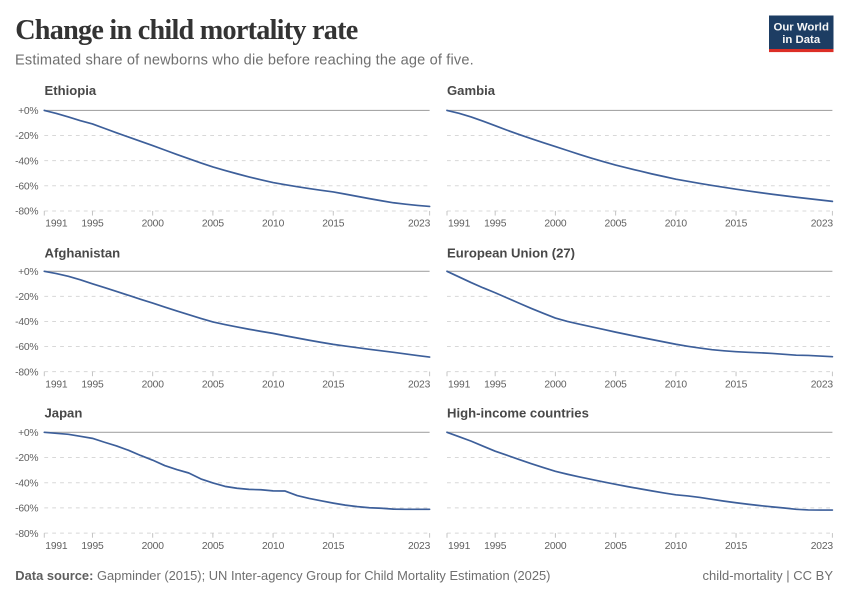 The height and width of the screenshot is (600, 850). What do you see at coordinates (767, 575) in the screenshot?
I see `svg-text: child-mortality | CC BY` at bounding box center [767, 575].